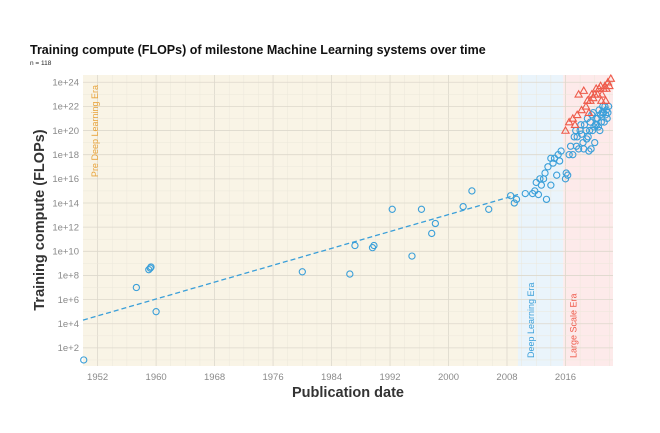 This screenshot has width=660, height=433. What do you see at coordinates (68, 276) in the screenshot?
I see `y-tick-label: 1e+8` at bounding box center [68, 276].